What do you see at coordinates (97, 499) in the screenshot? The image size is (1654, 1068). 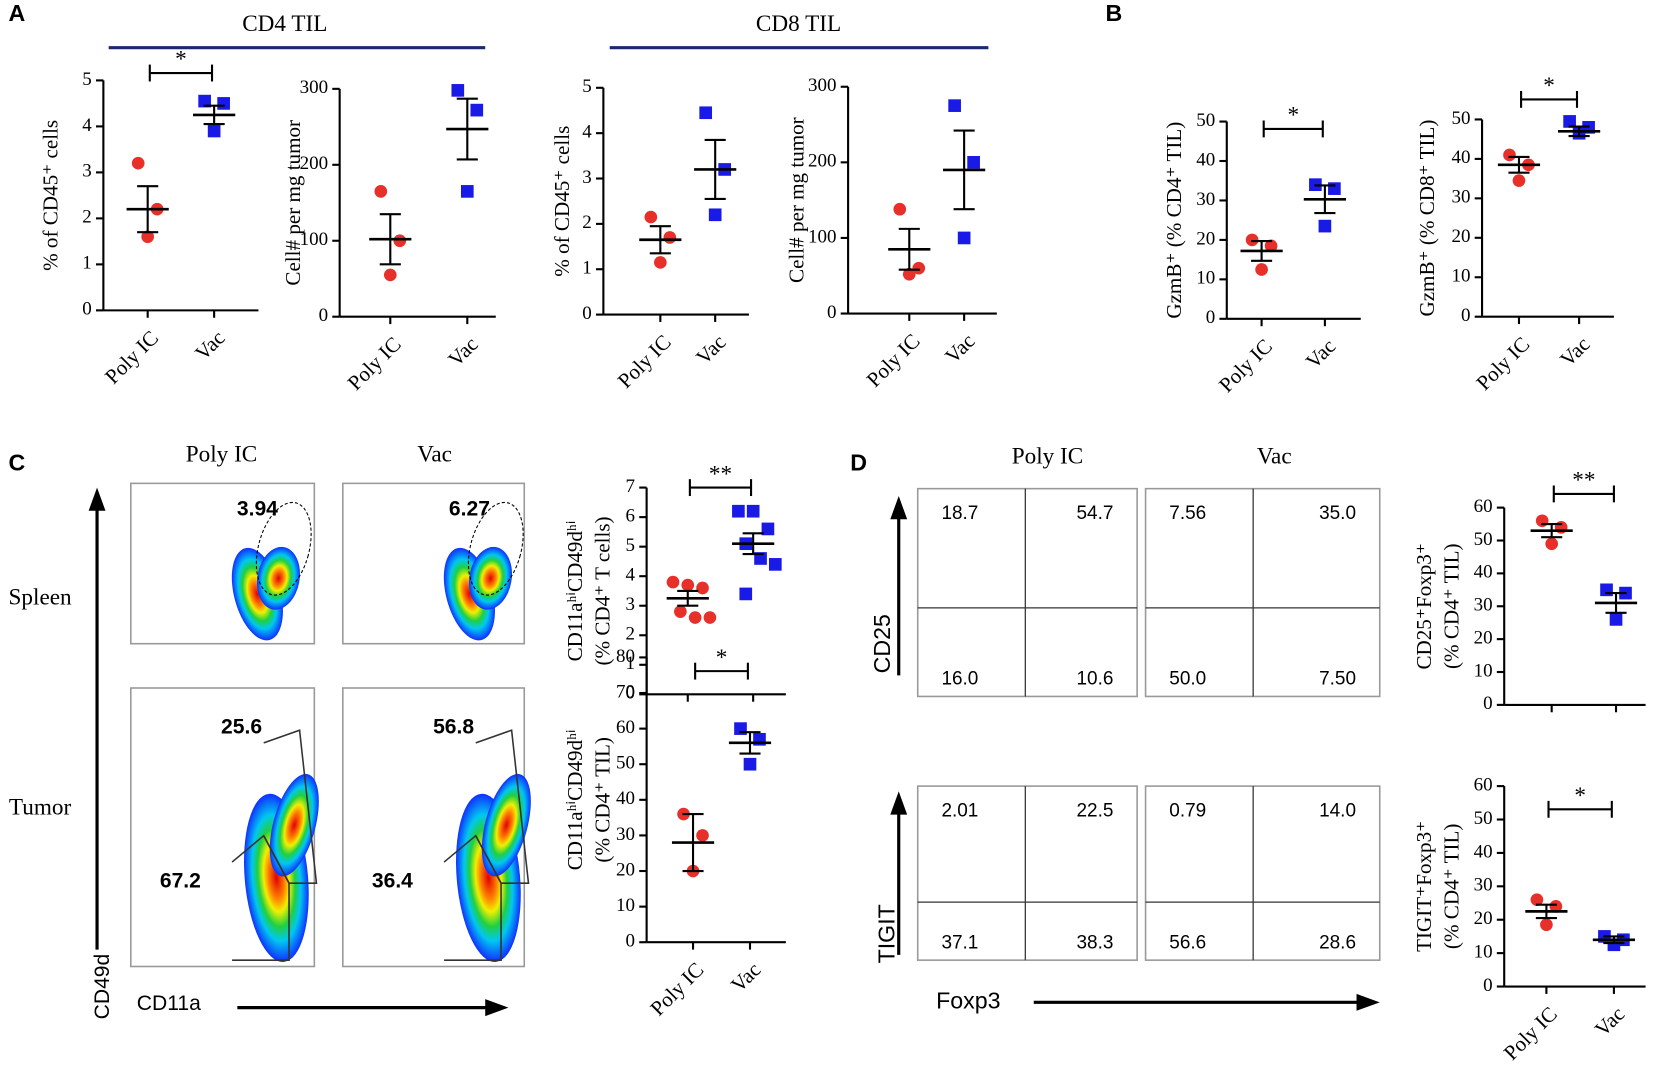 I see `arrow-head` at bounding box center [97, 499].